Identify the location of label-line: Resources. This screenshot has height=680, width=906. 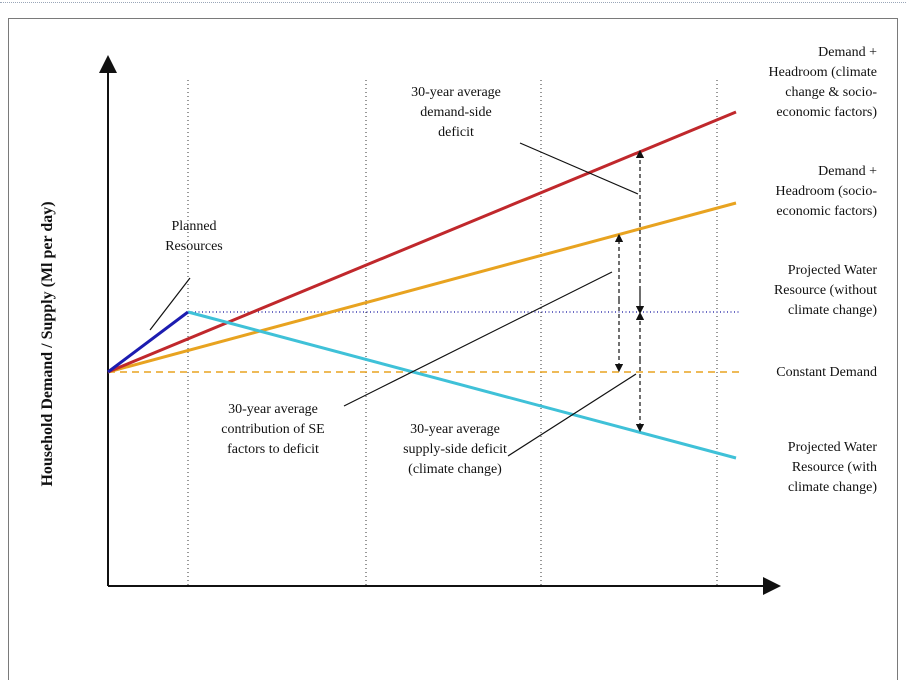
(194, 246).